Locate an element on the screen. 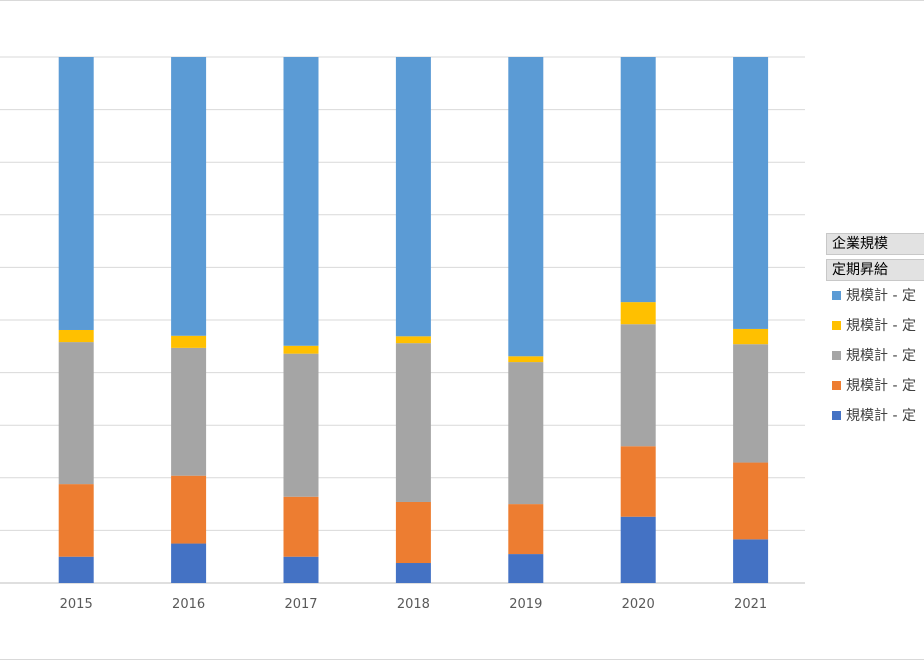  x-tick-label: 2020 is located at coordinates (638, 604).